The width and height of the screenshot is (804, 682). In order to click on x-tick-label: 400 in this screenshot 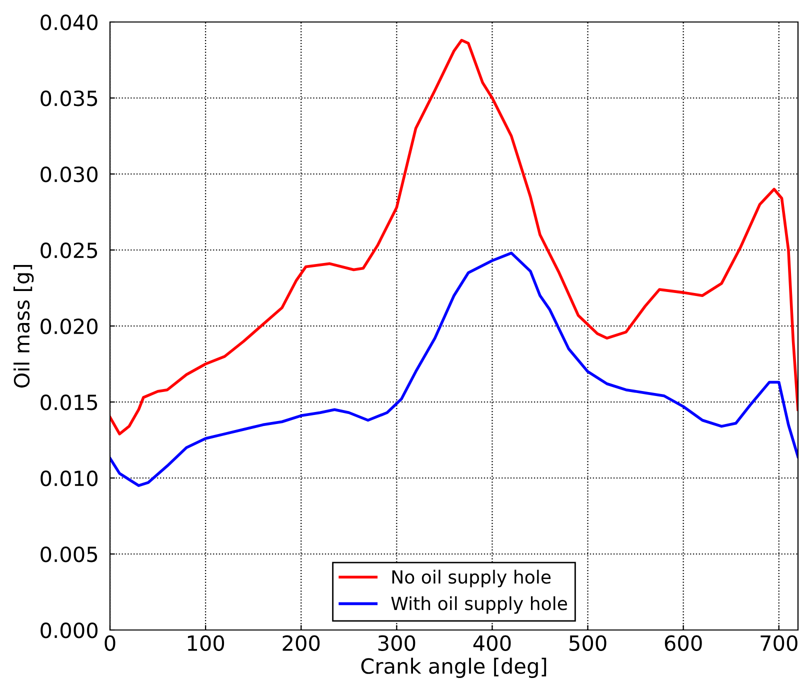, I will do `click(492, 643)`.